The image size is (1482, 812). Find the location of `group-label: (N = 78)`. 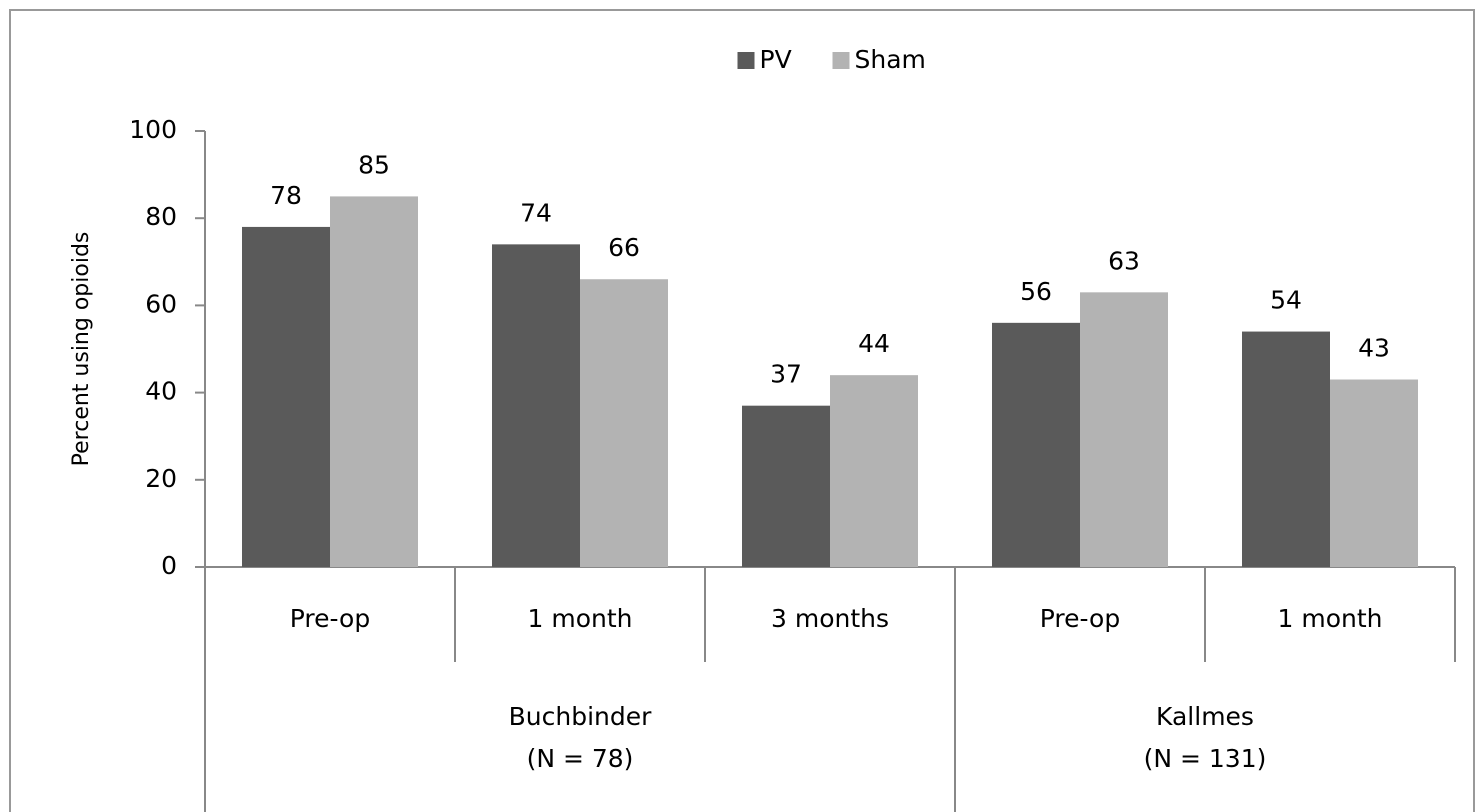

group-label: (N = 78) is located at coordinates (580, 758).